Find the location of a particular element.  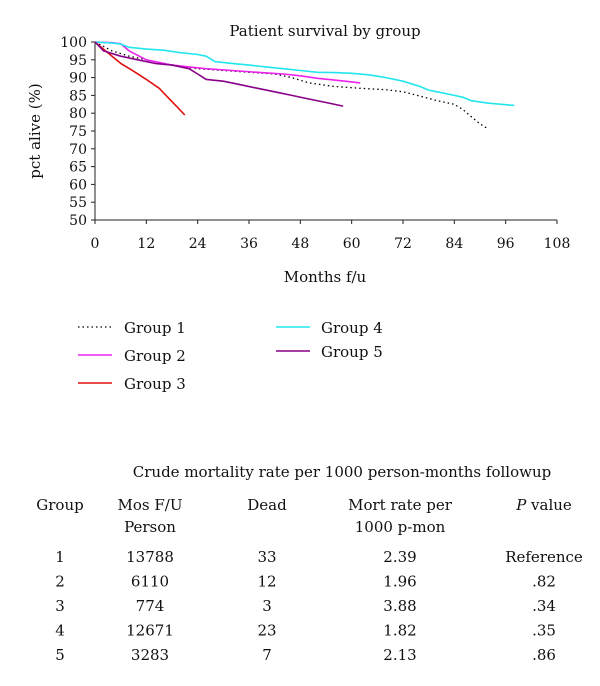

cell-mort-rate: 1.96 is located at coordinates (399, 582).